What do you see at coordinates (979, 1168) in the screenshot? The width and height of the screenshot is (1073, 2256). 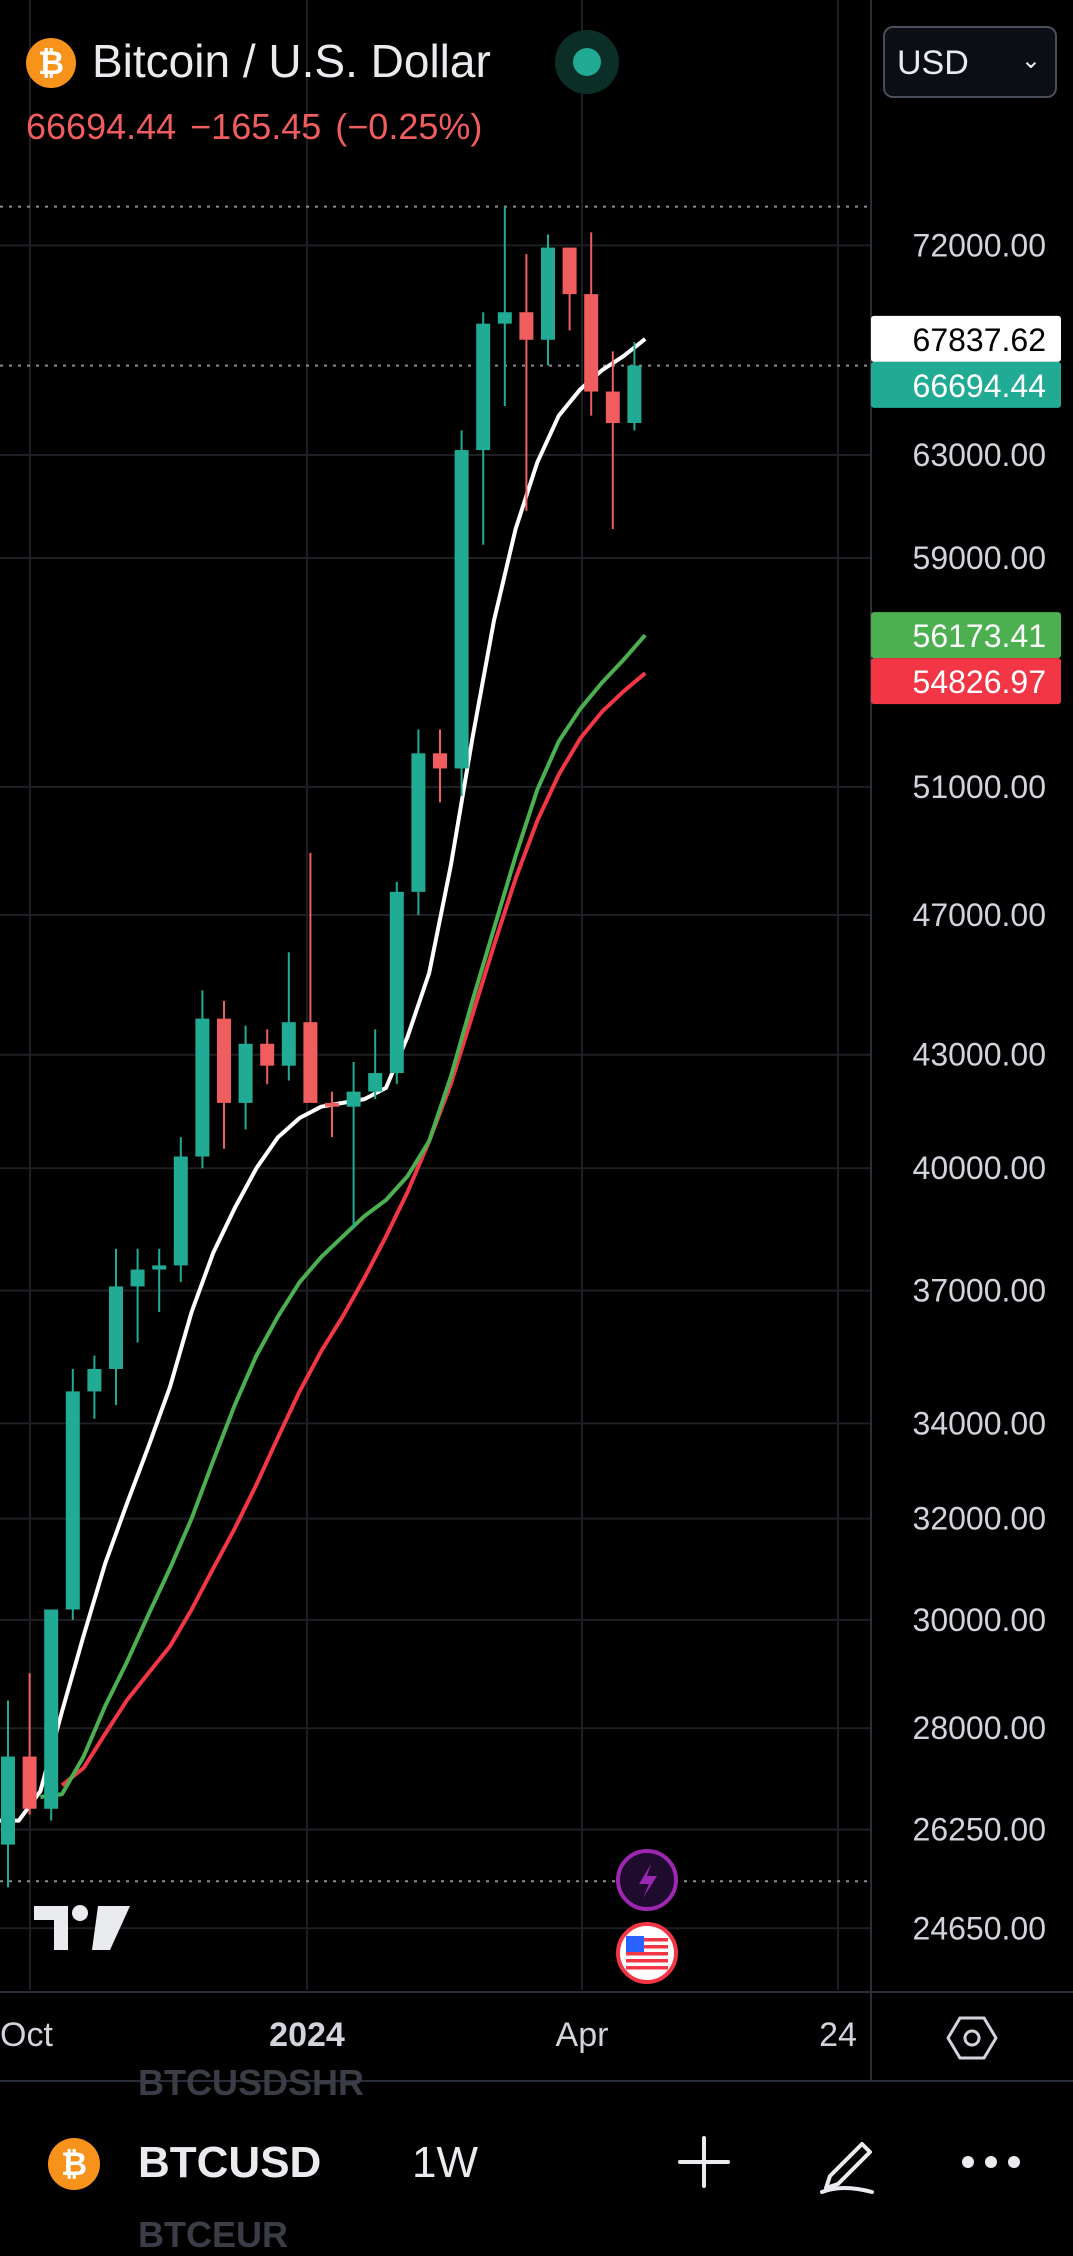 I see `y-tick-label: 40000.00` at bounding box center [979, 1168].